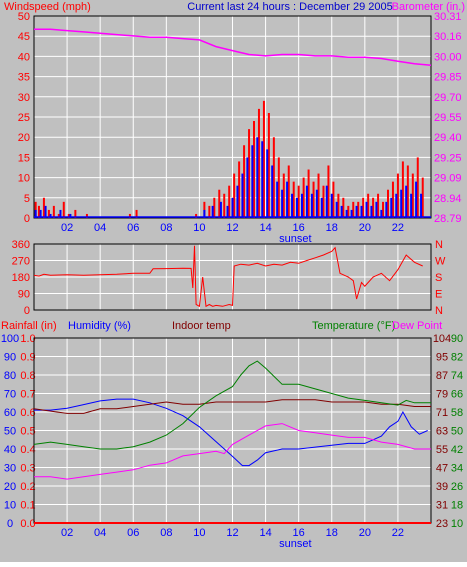  I want to click on direction-tick-label: 0, so click(27, 311).